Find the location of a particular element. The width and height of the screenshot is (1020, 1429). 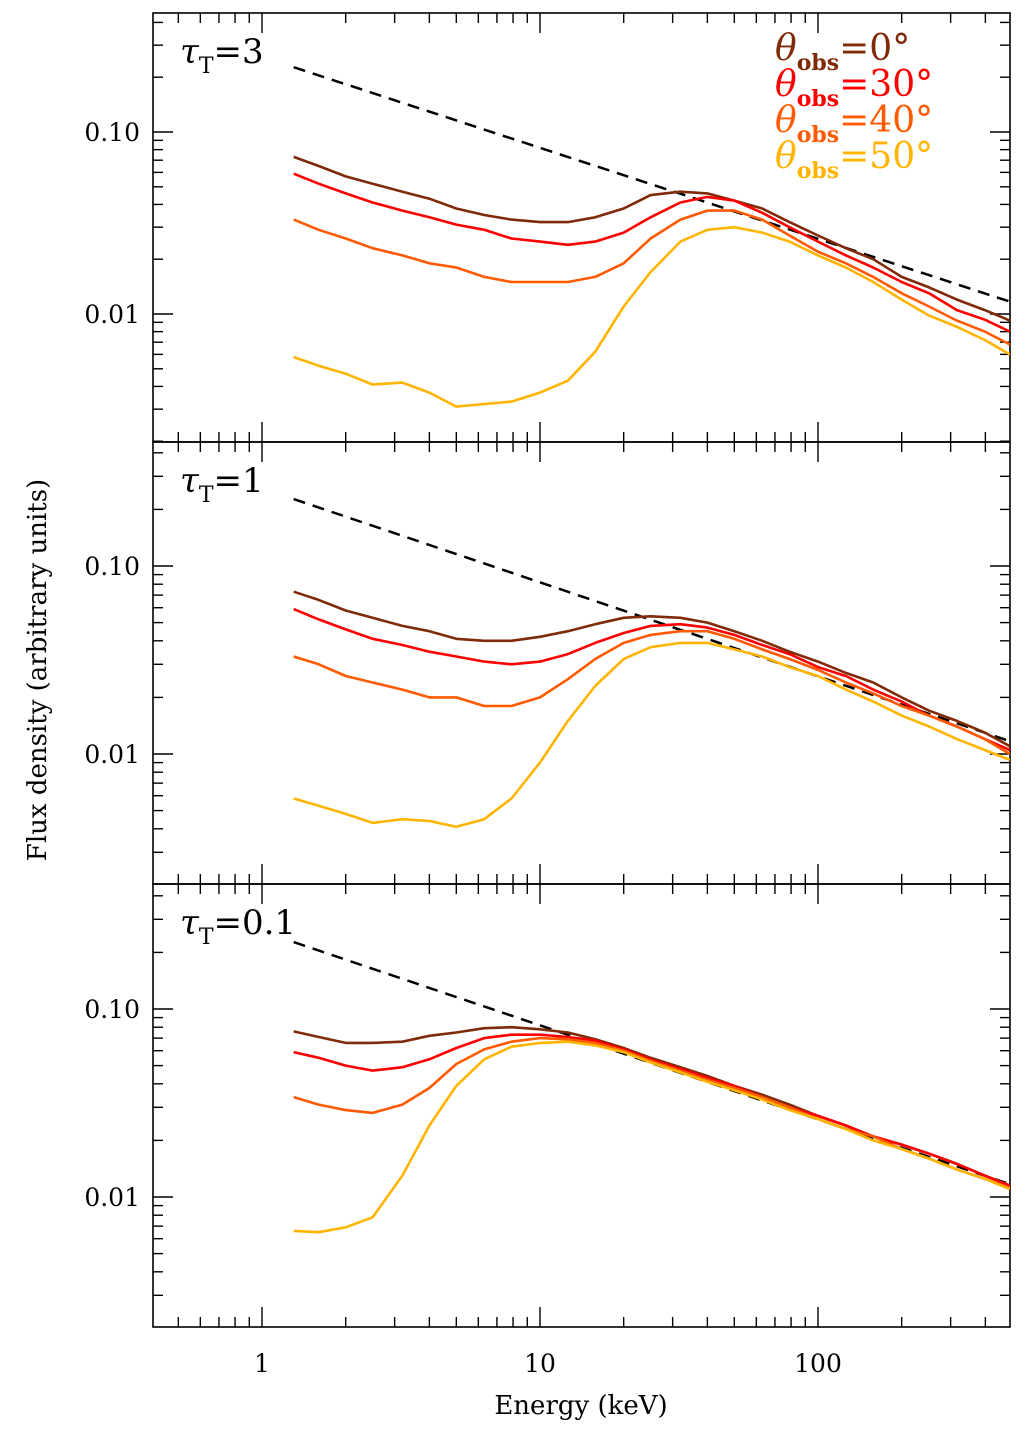

panel-label: τT=0.1 is located at coordinates (238, 926).